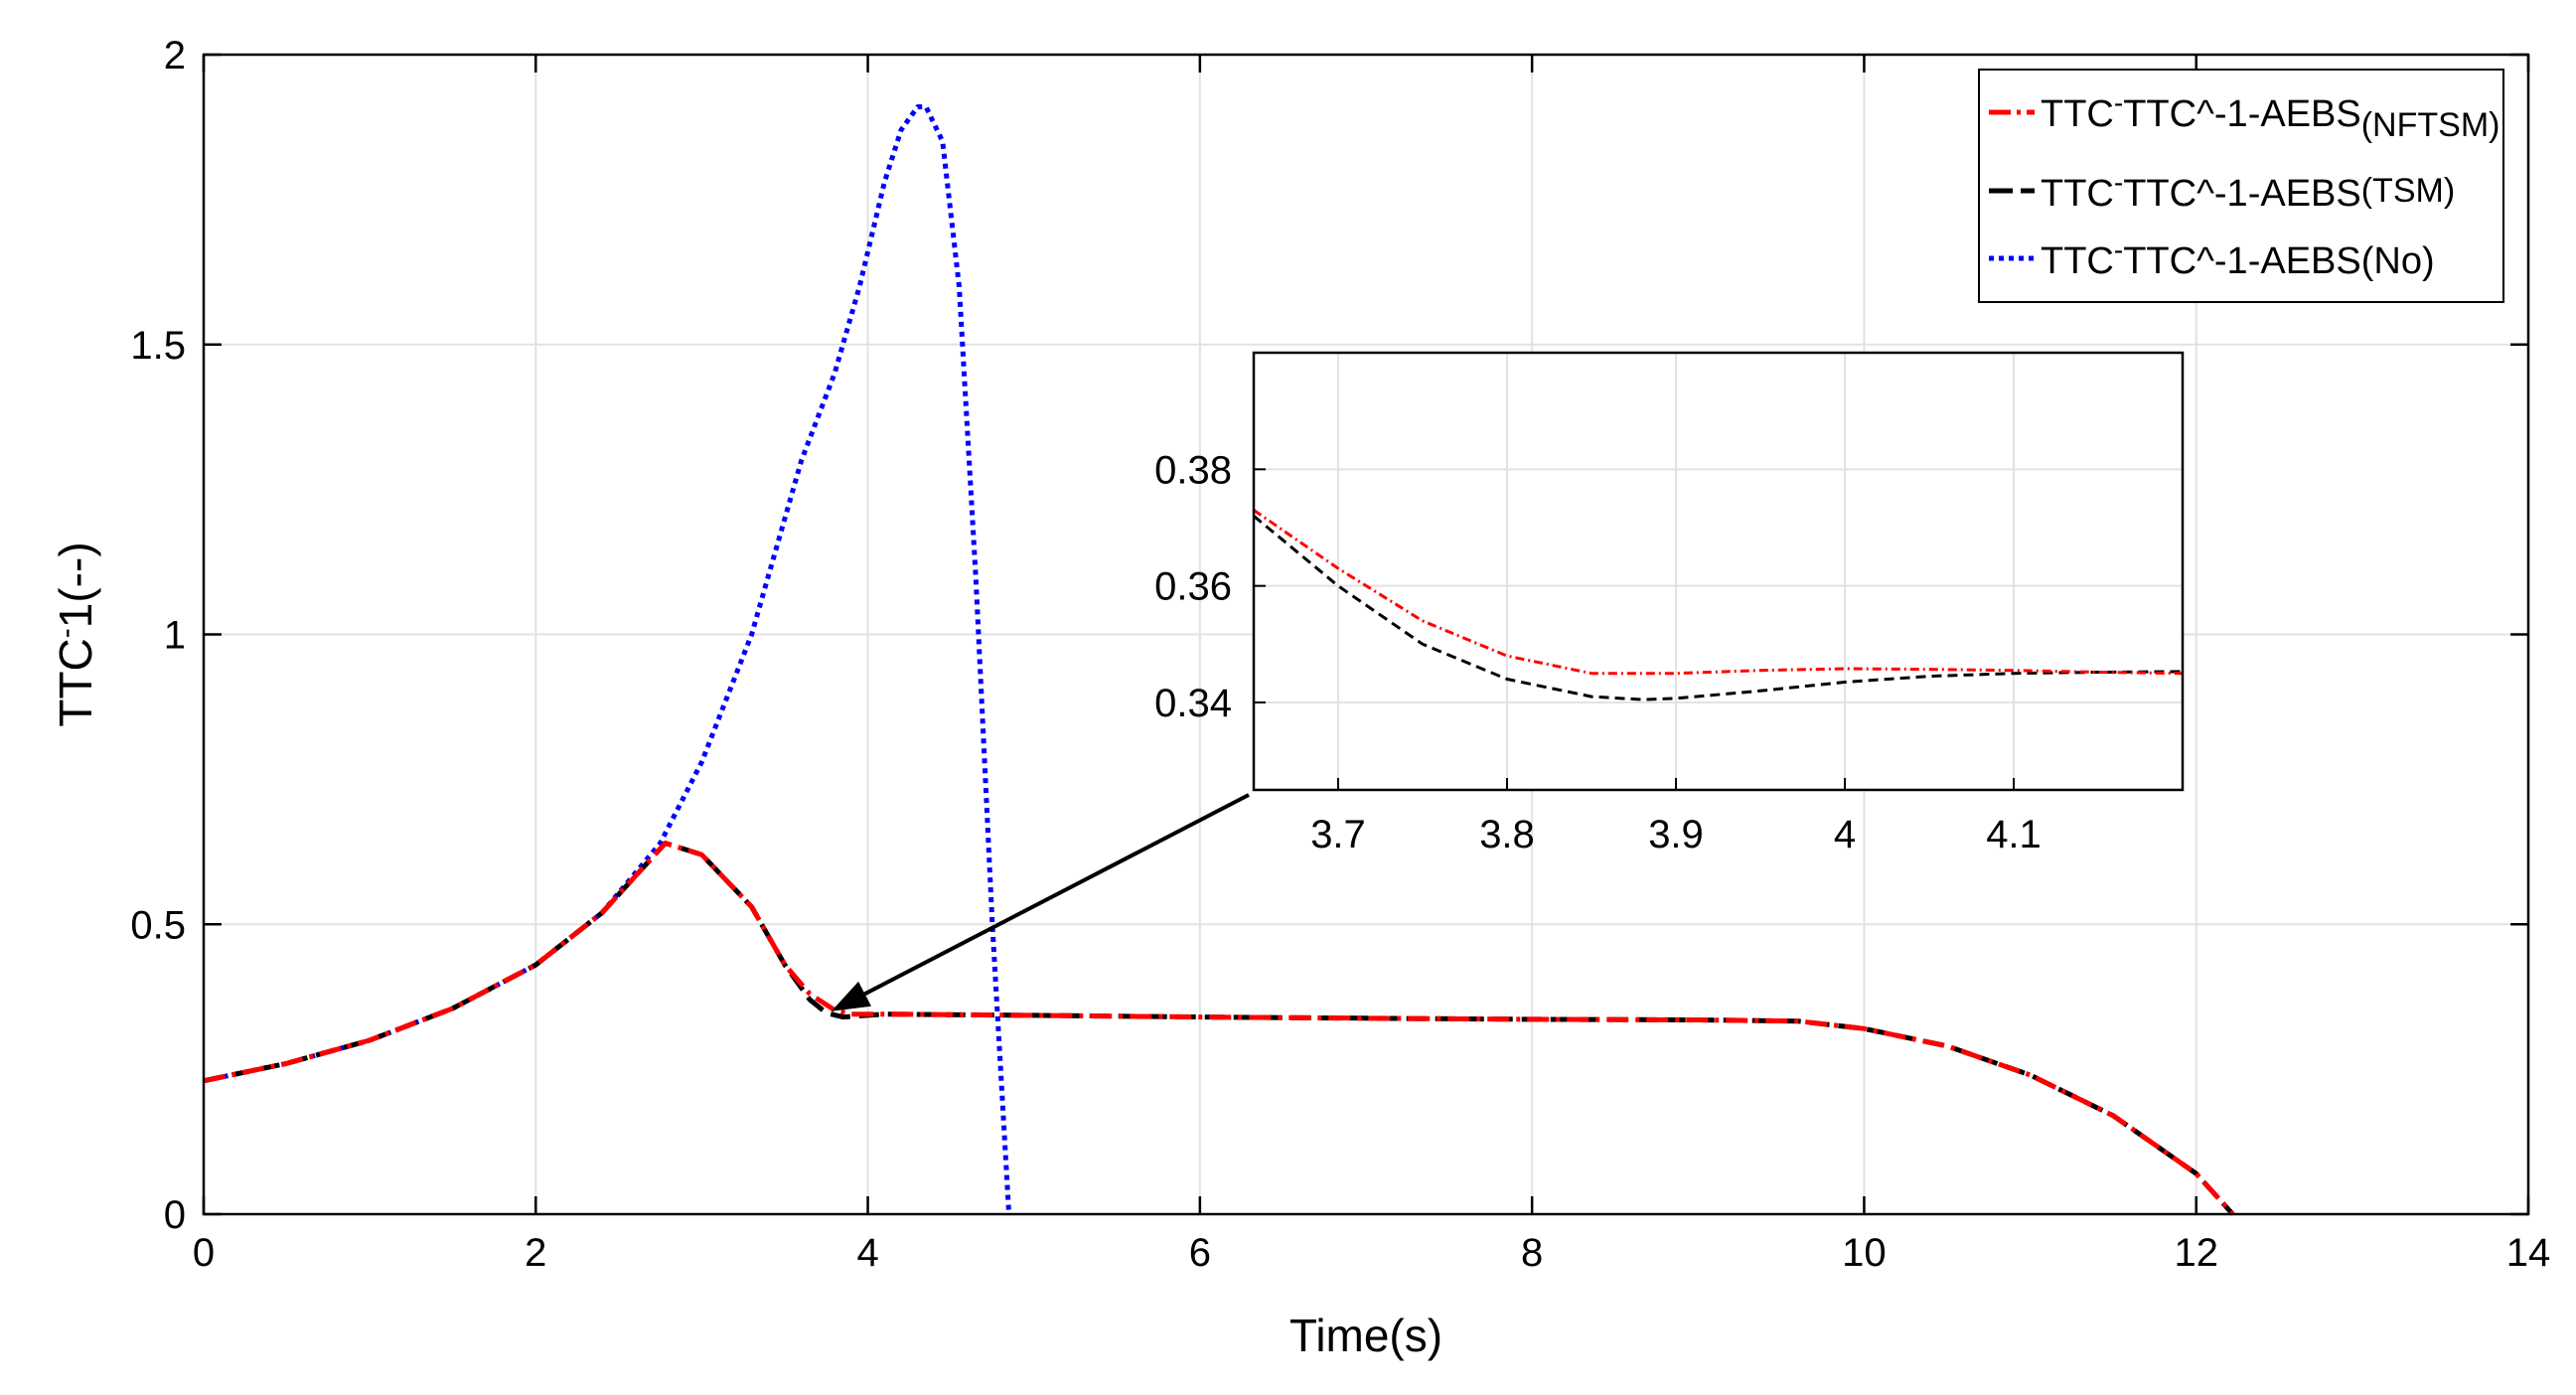 This screenshot has height=1395, width=2576. Describe the element at coordinates (175, 636) in the screenshot. I see `y-tick-label: 1` at that location.